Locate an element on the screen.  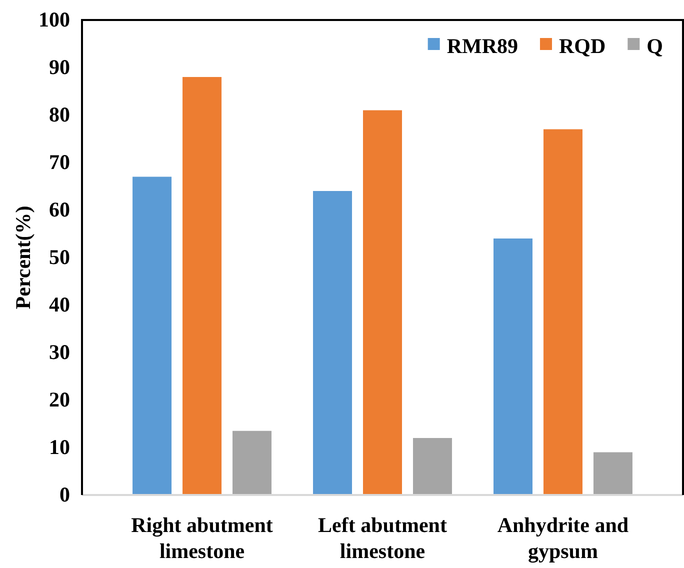
legend-label: Q is located at coordinates (654, 46).